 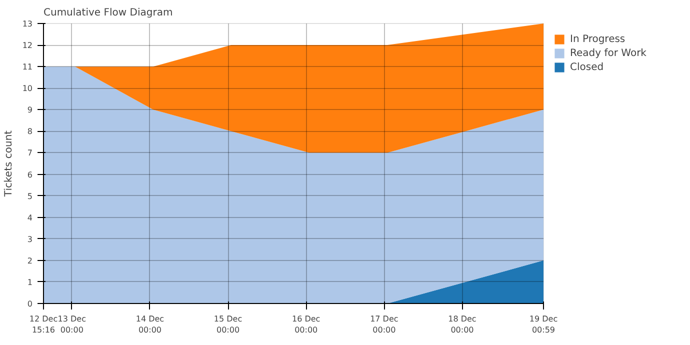 I want to click on y-tick-label: 1, so click(x=30, y=282).